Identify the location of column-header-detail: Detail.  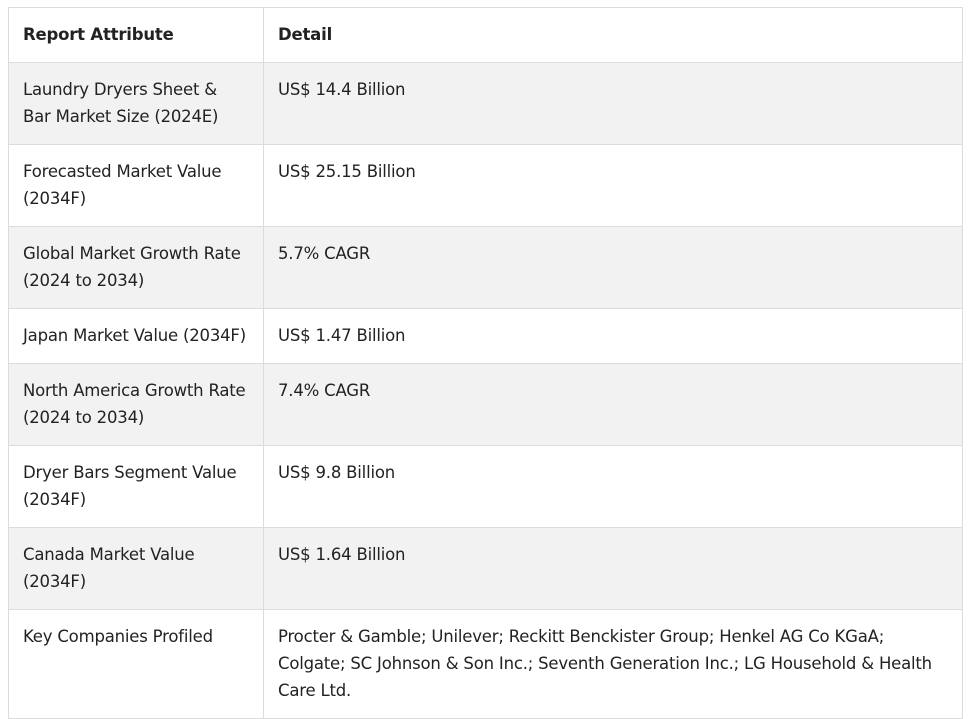
(613, 35).